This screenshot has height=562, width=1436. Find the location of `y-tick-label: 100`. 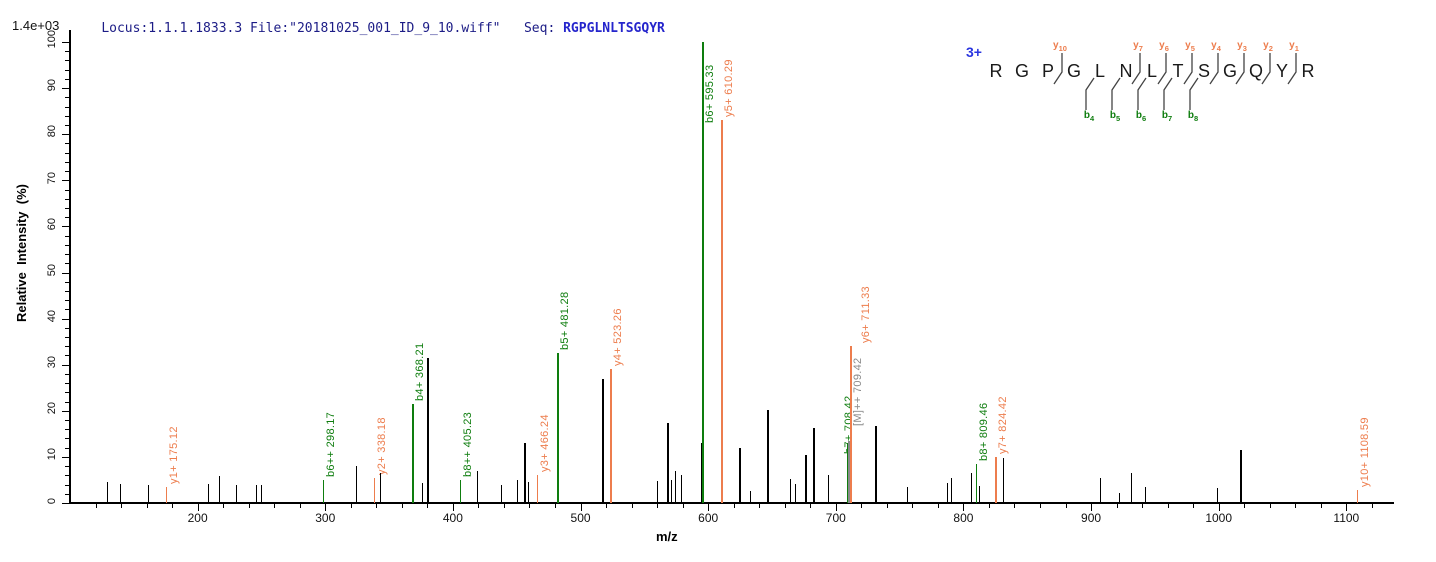

y-tick-label: 100 is located at coordinates (52, 39).